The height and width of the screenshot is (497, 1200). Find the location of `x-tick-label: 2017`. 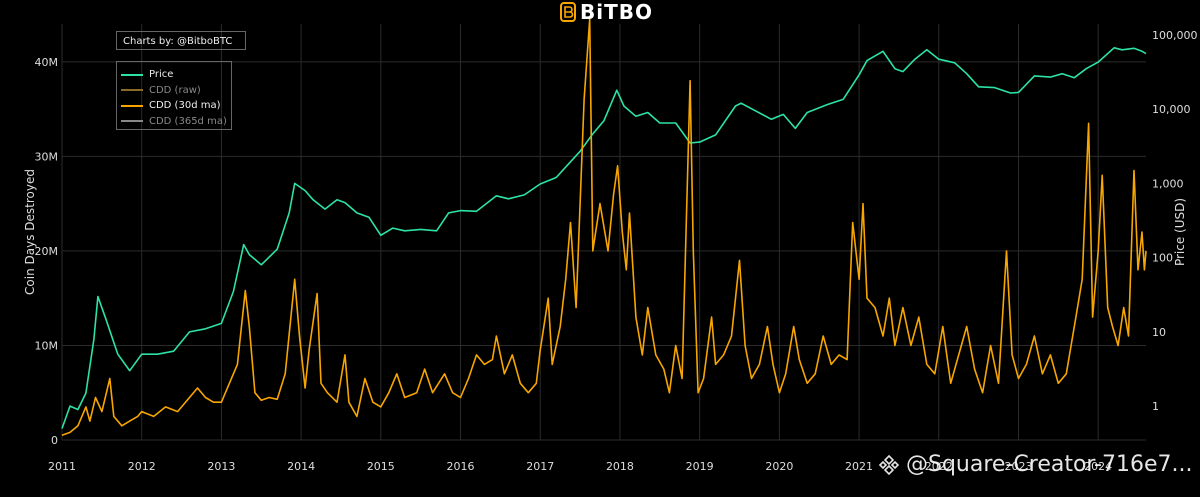

x-tick-label: 2017 is located at coordinates (540, 466).